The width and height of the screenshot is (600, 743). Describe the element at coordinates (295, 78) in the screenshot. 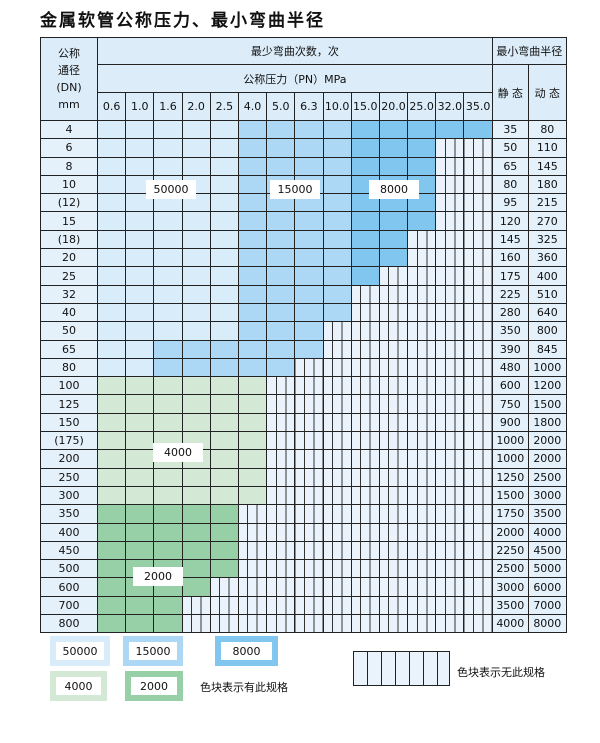

I see `pressure-header: 公称压力（PN）MPa` at that location.